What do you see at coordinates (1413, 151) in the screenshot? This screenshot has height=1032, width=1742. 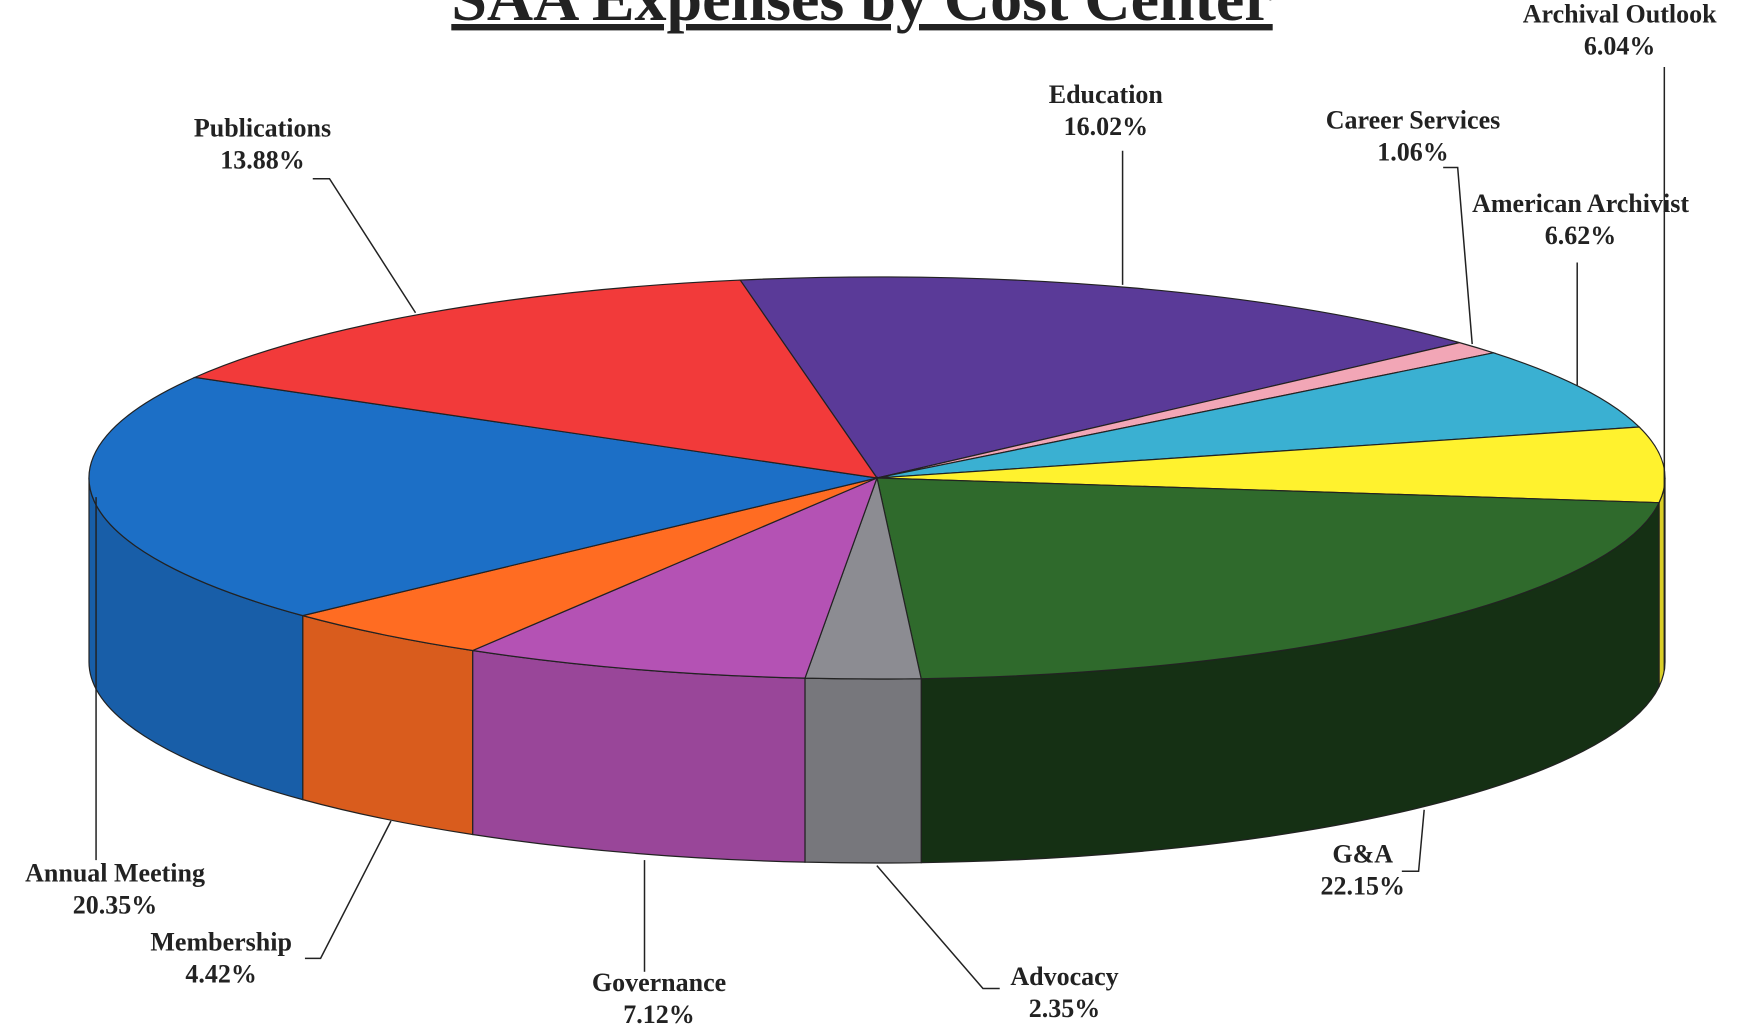 I see `slice-value-label: 1.06%` at bounding box center [1413, 151].